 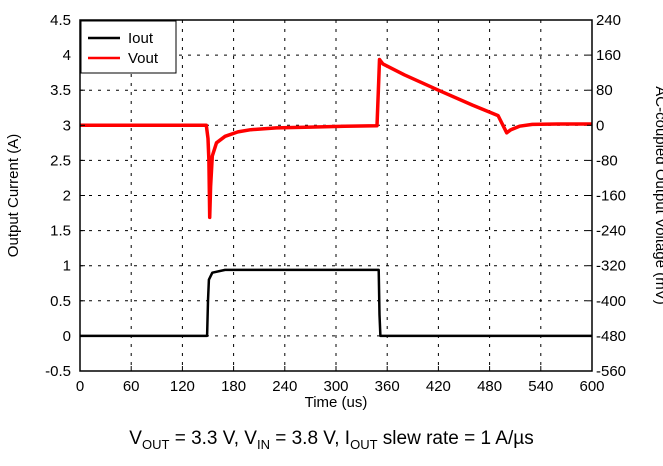 What do you see at coordinates (80, 386) in the screenshot?
I see `x-tick-label: 0` at bounding box center [80, 386].